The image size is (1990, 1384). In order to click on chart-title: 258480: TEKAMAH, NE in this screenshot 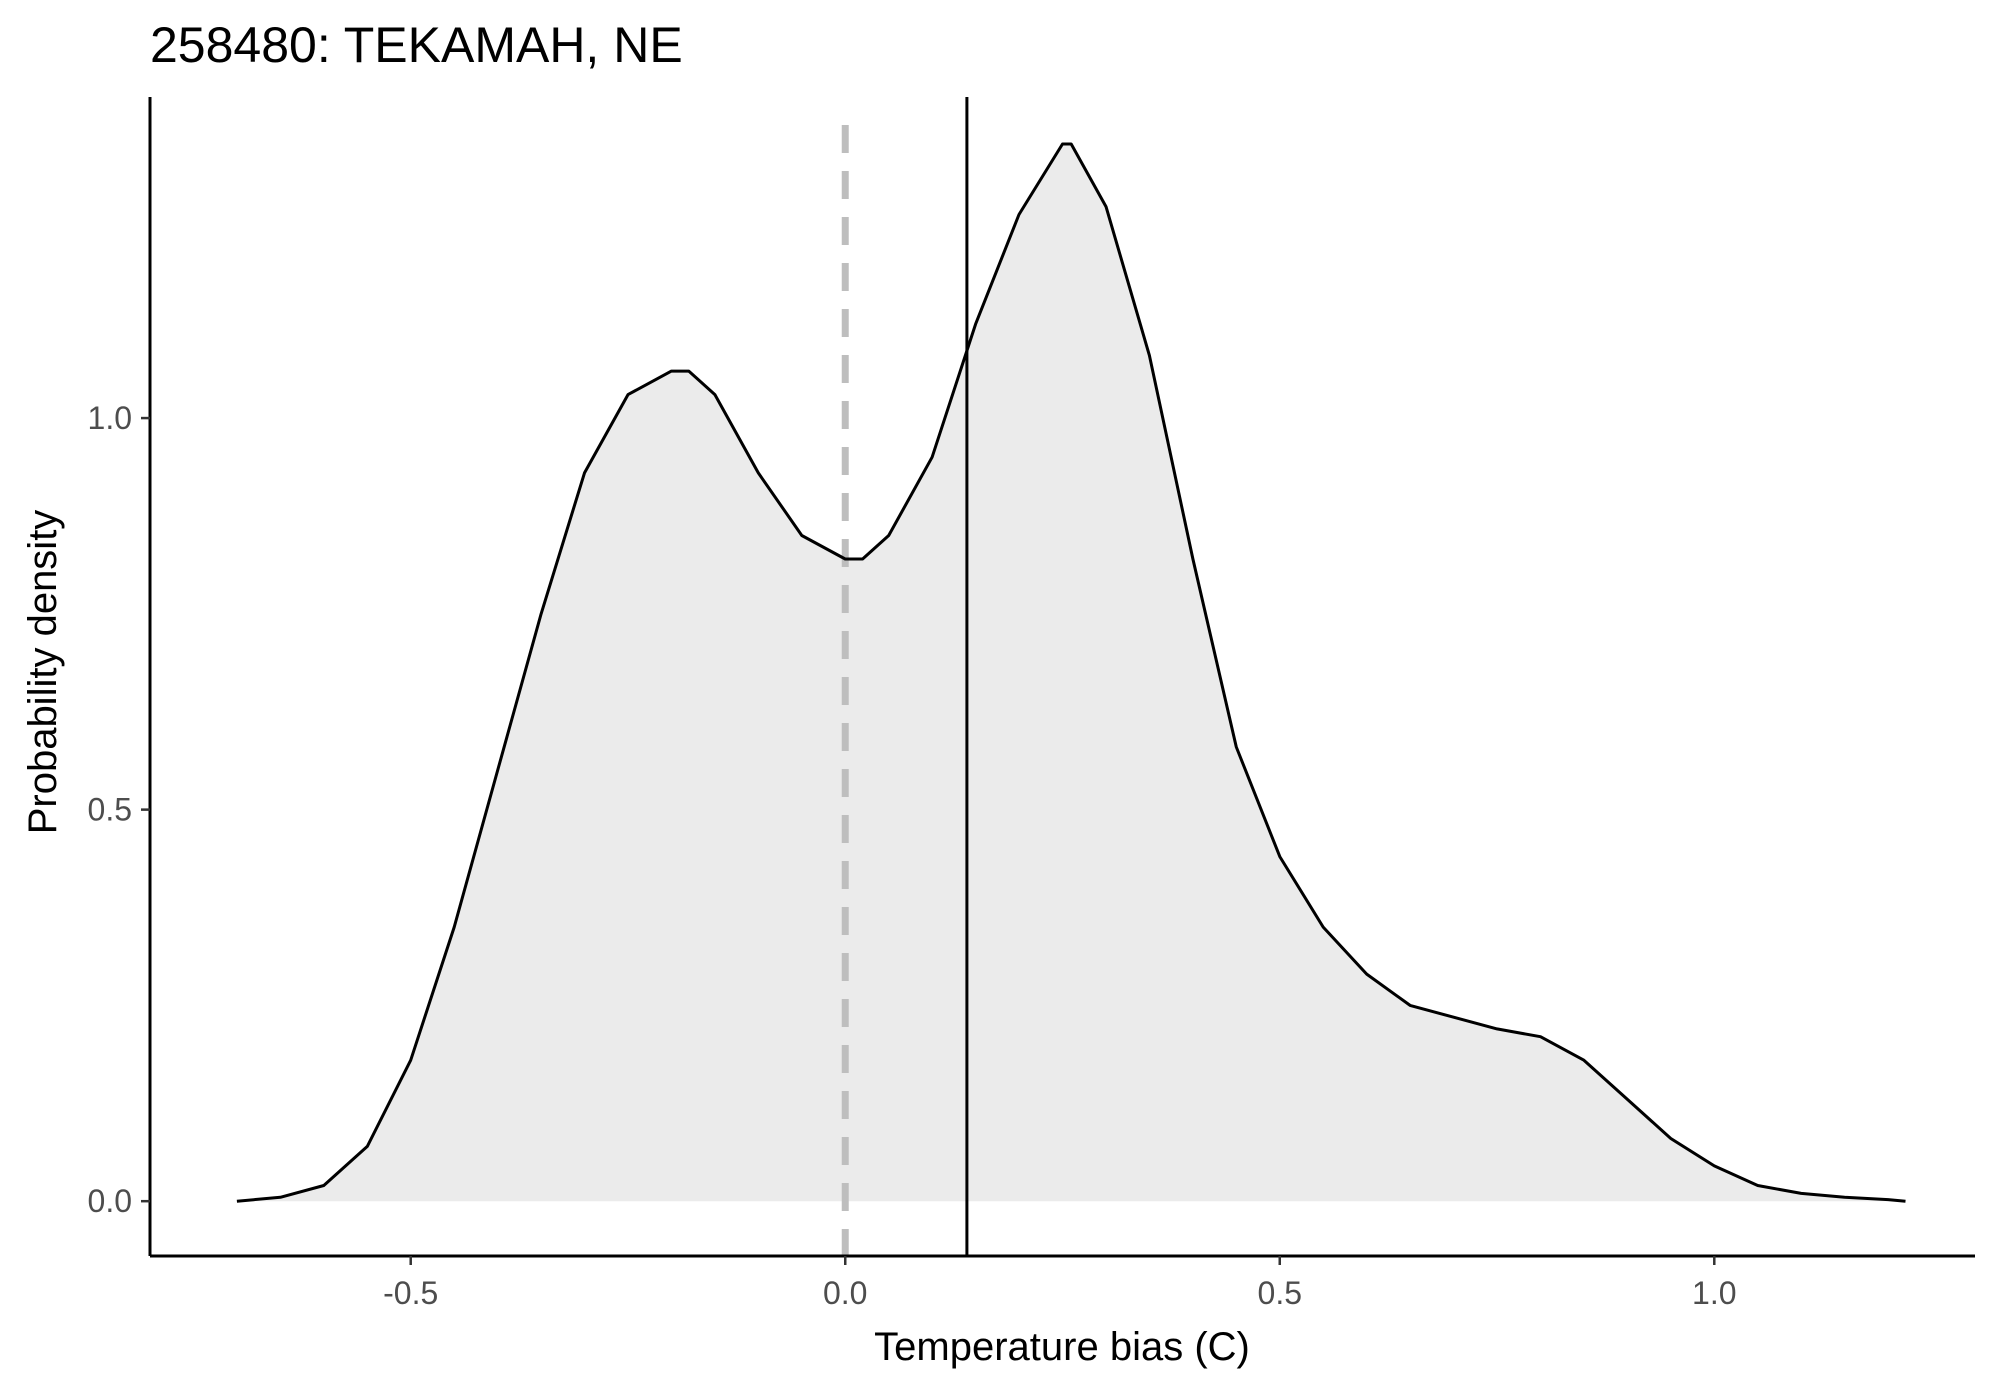, I will do `click(416, 45)`.